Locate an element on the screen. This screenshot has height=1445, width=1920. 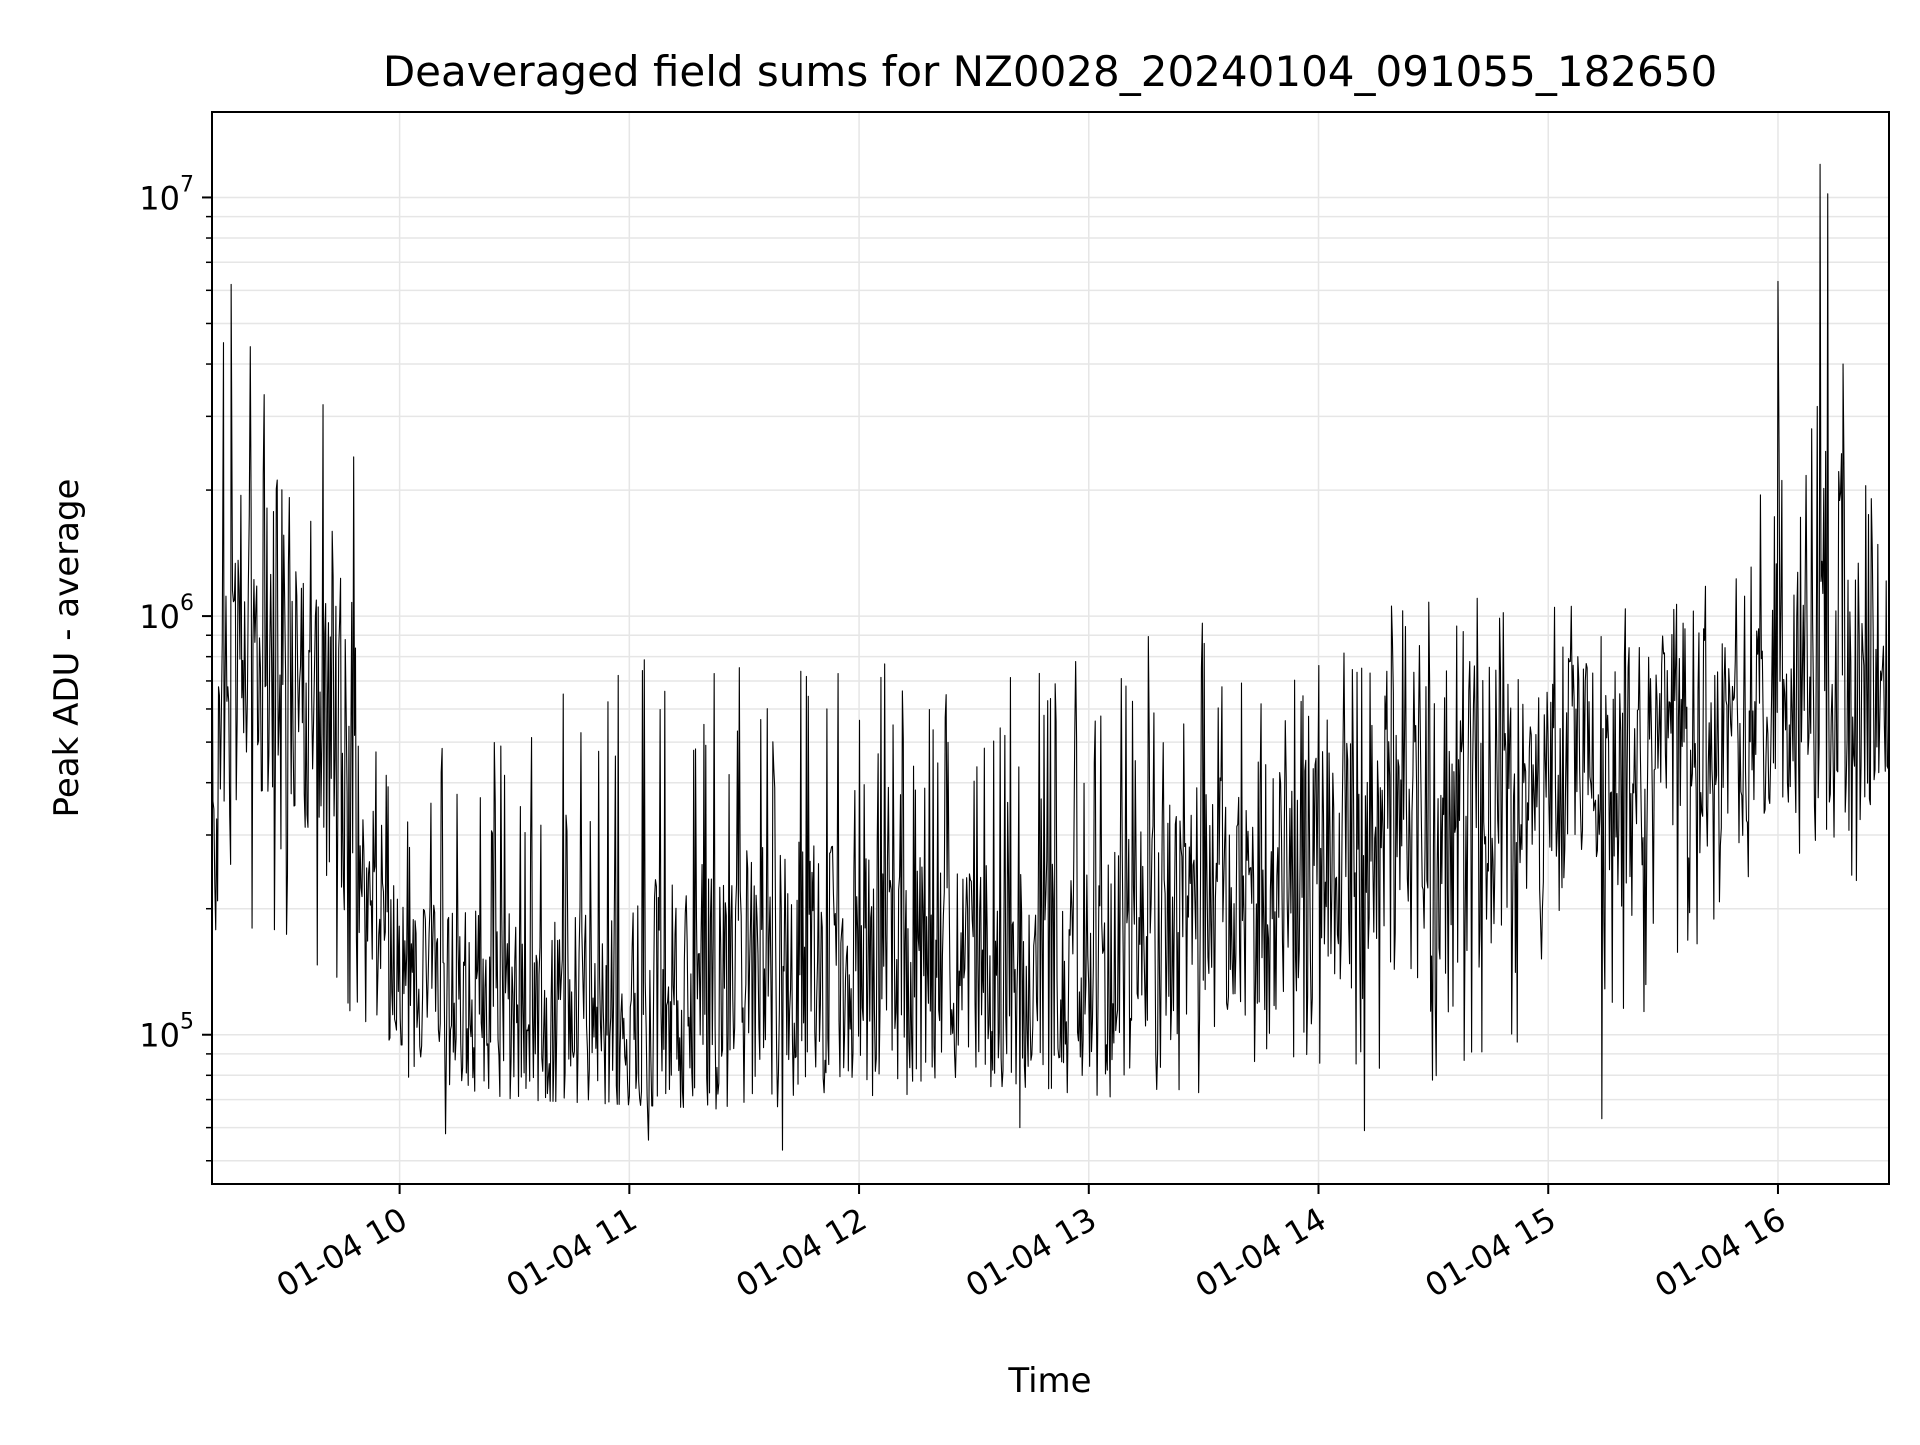
y-tick-label: 10⁶ is located at coordinates (166, 613).